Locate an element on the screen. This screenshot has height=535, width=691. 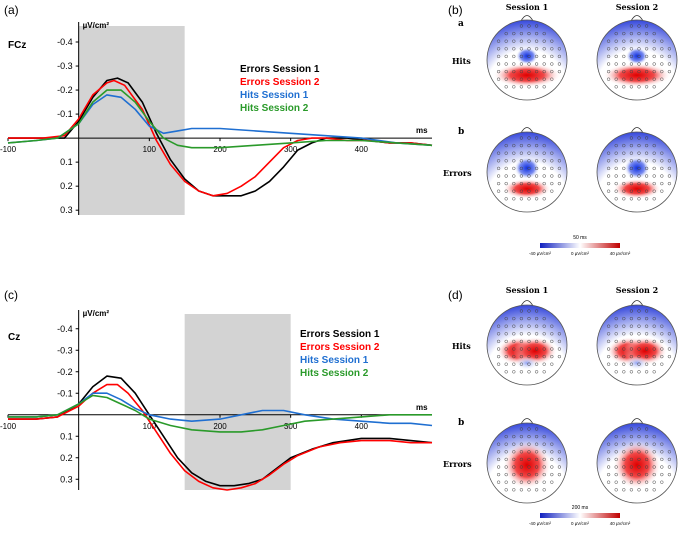
y-tick-label: -0.1 is located at coordinates (65, 393).